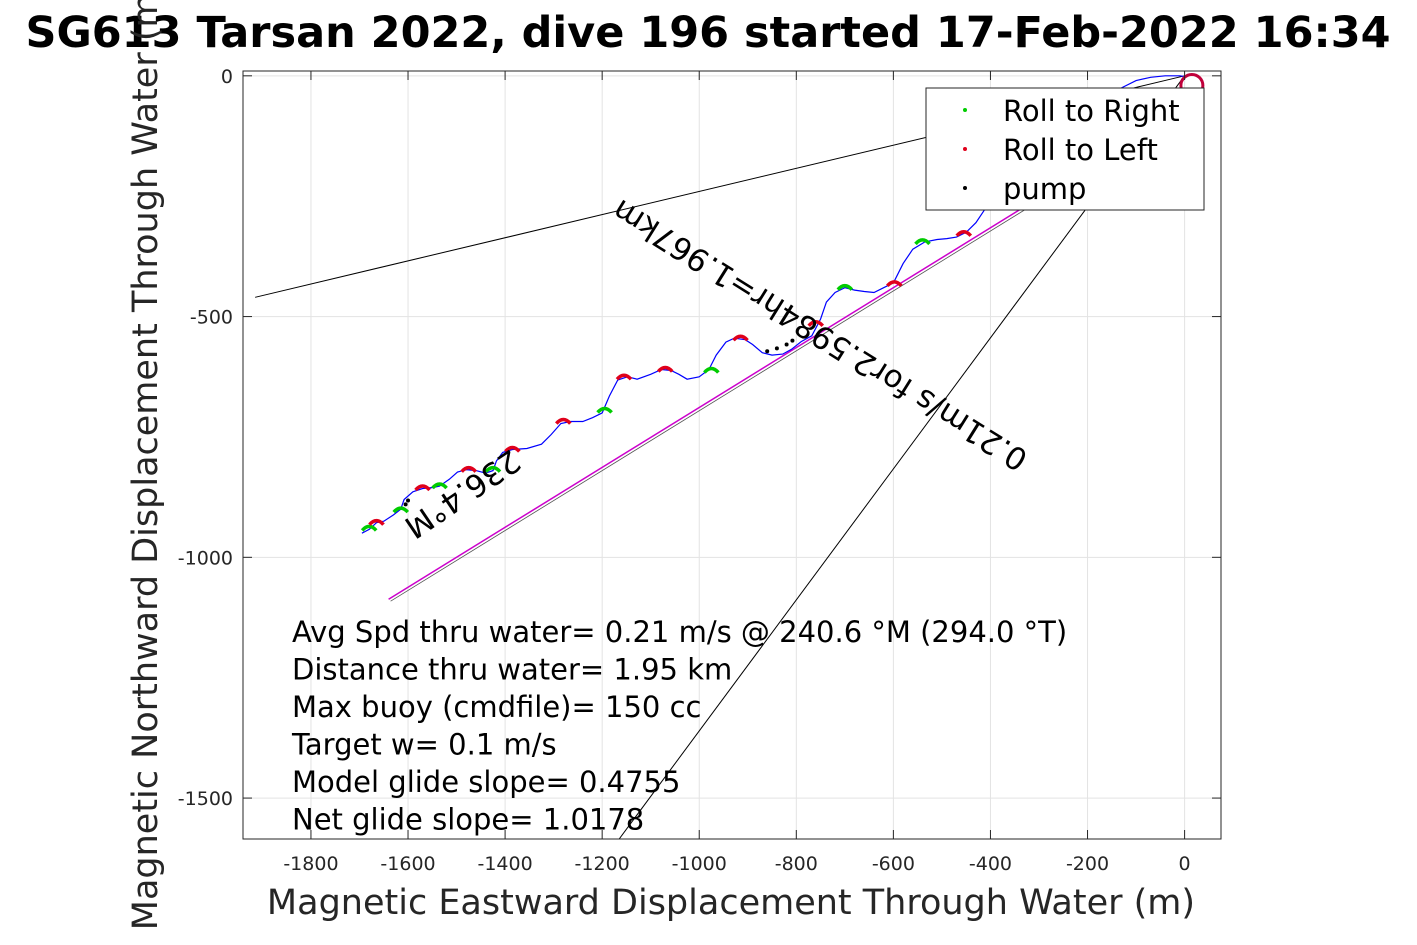 The height and width of the screenshot is (945, 1417). I want to click on legend-label: pump, so click(1044, 189).